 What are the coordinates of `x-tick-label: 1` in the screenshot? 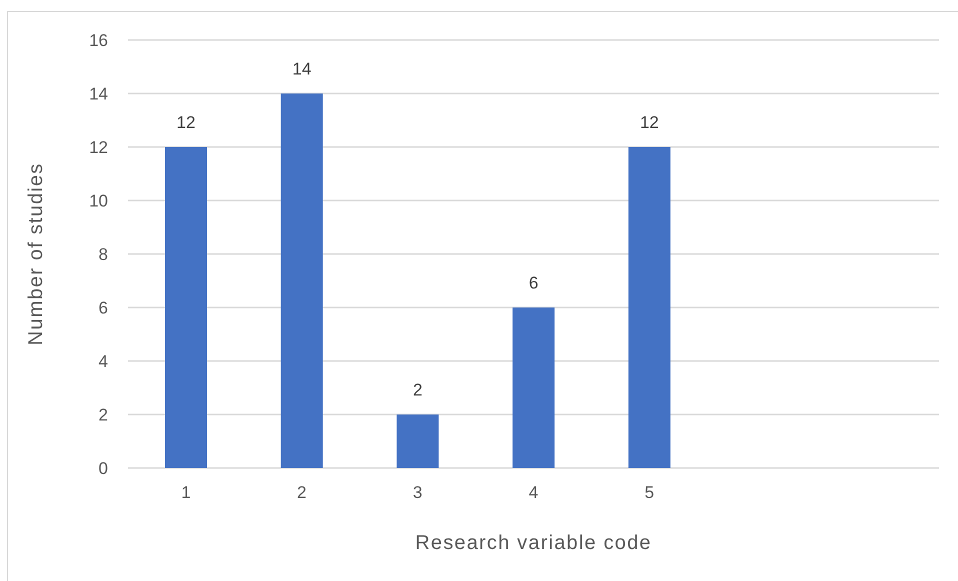 It's located at (186, 492).